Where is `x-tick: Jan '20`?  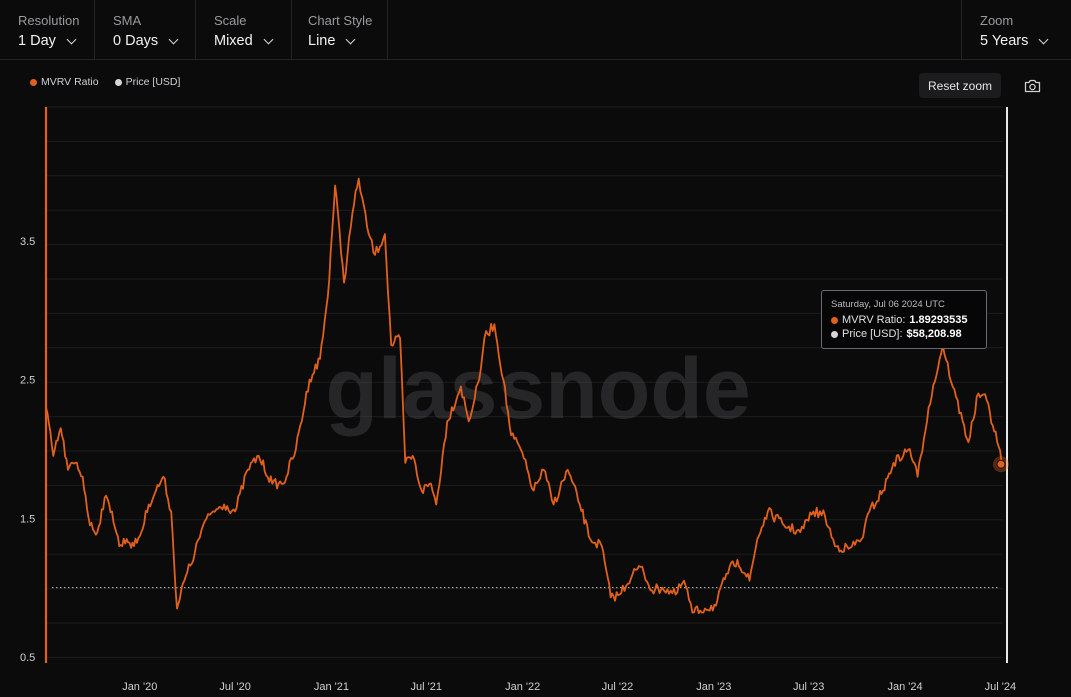
x-tick: Jan '20 is located at coordinates (139, 687).